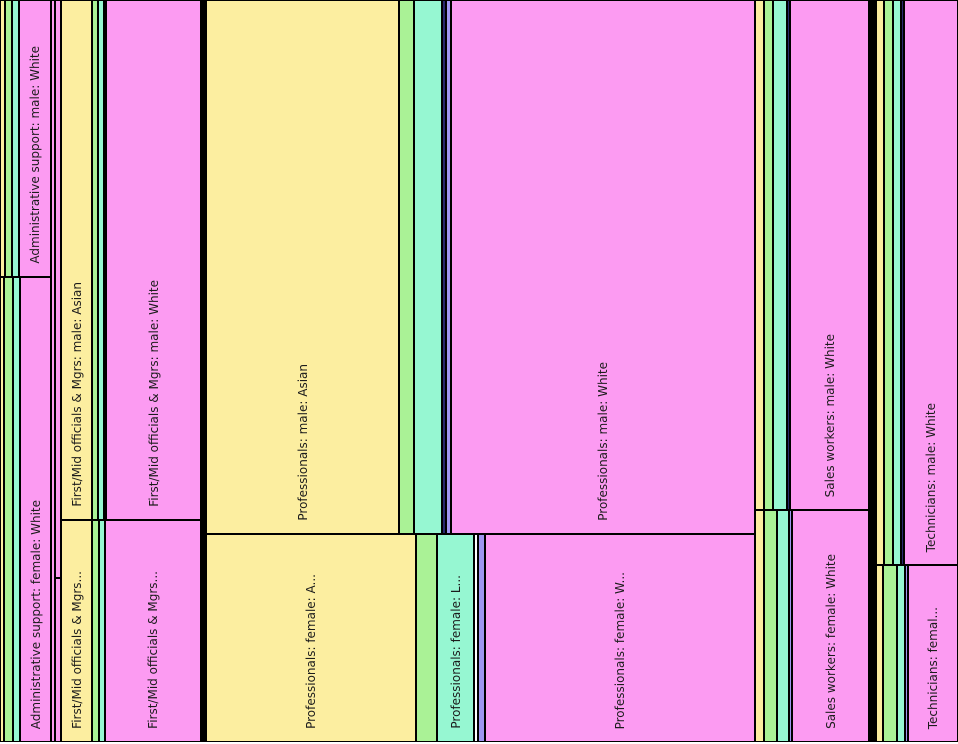  I want to click on mosaic-cell-administrative-support-female-cyan, so click(16, 509).